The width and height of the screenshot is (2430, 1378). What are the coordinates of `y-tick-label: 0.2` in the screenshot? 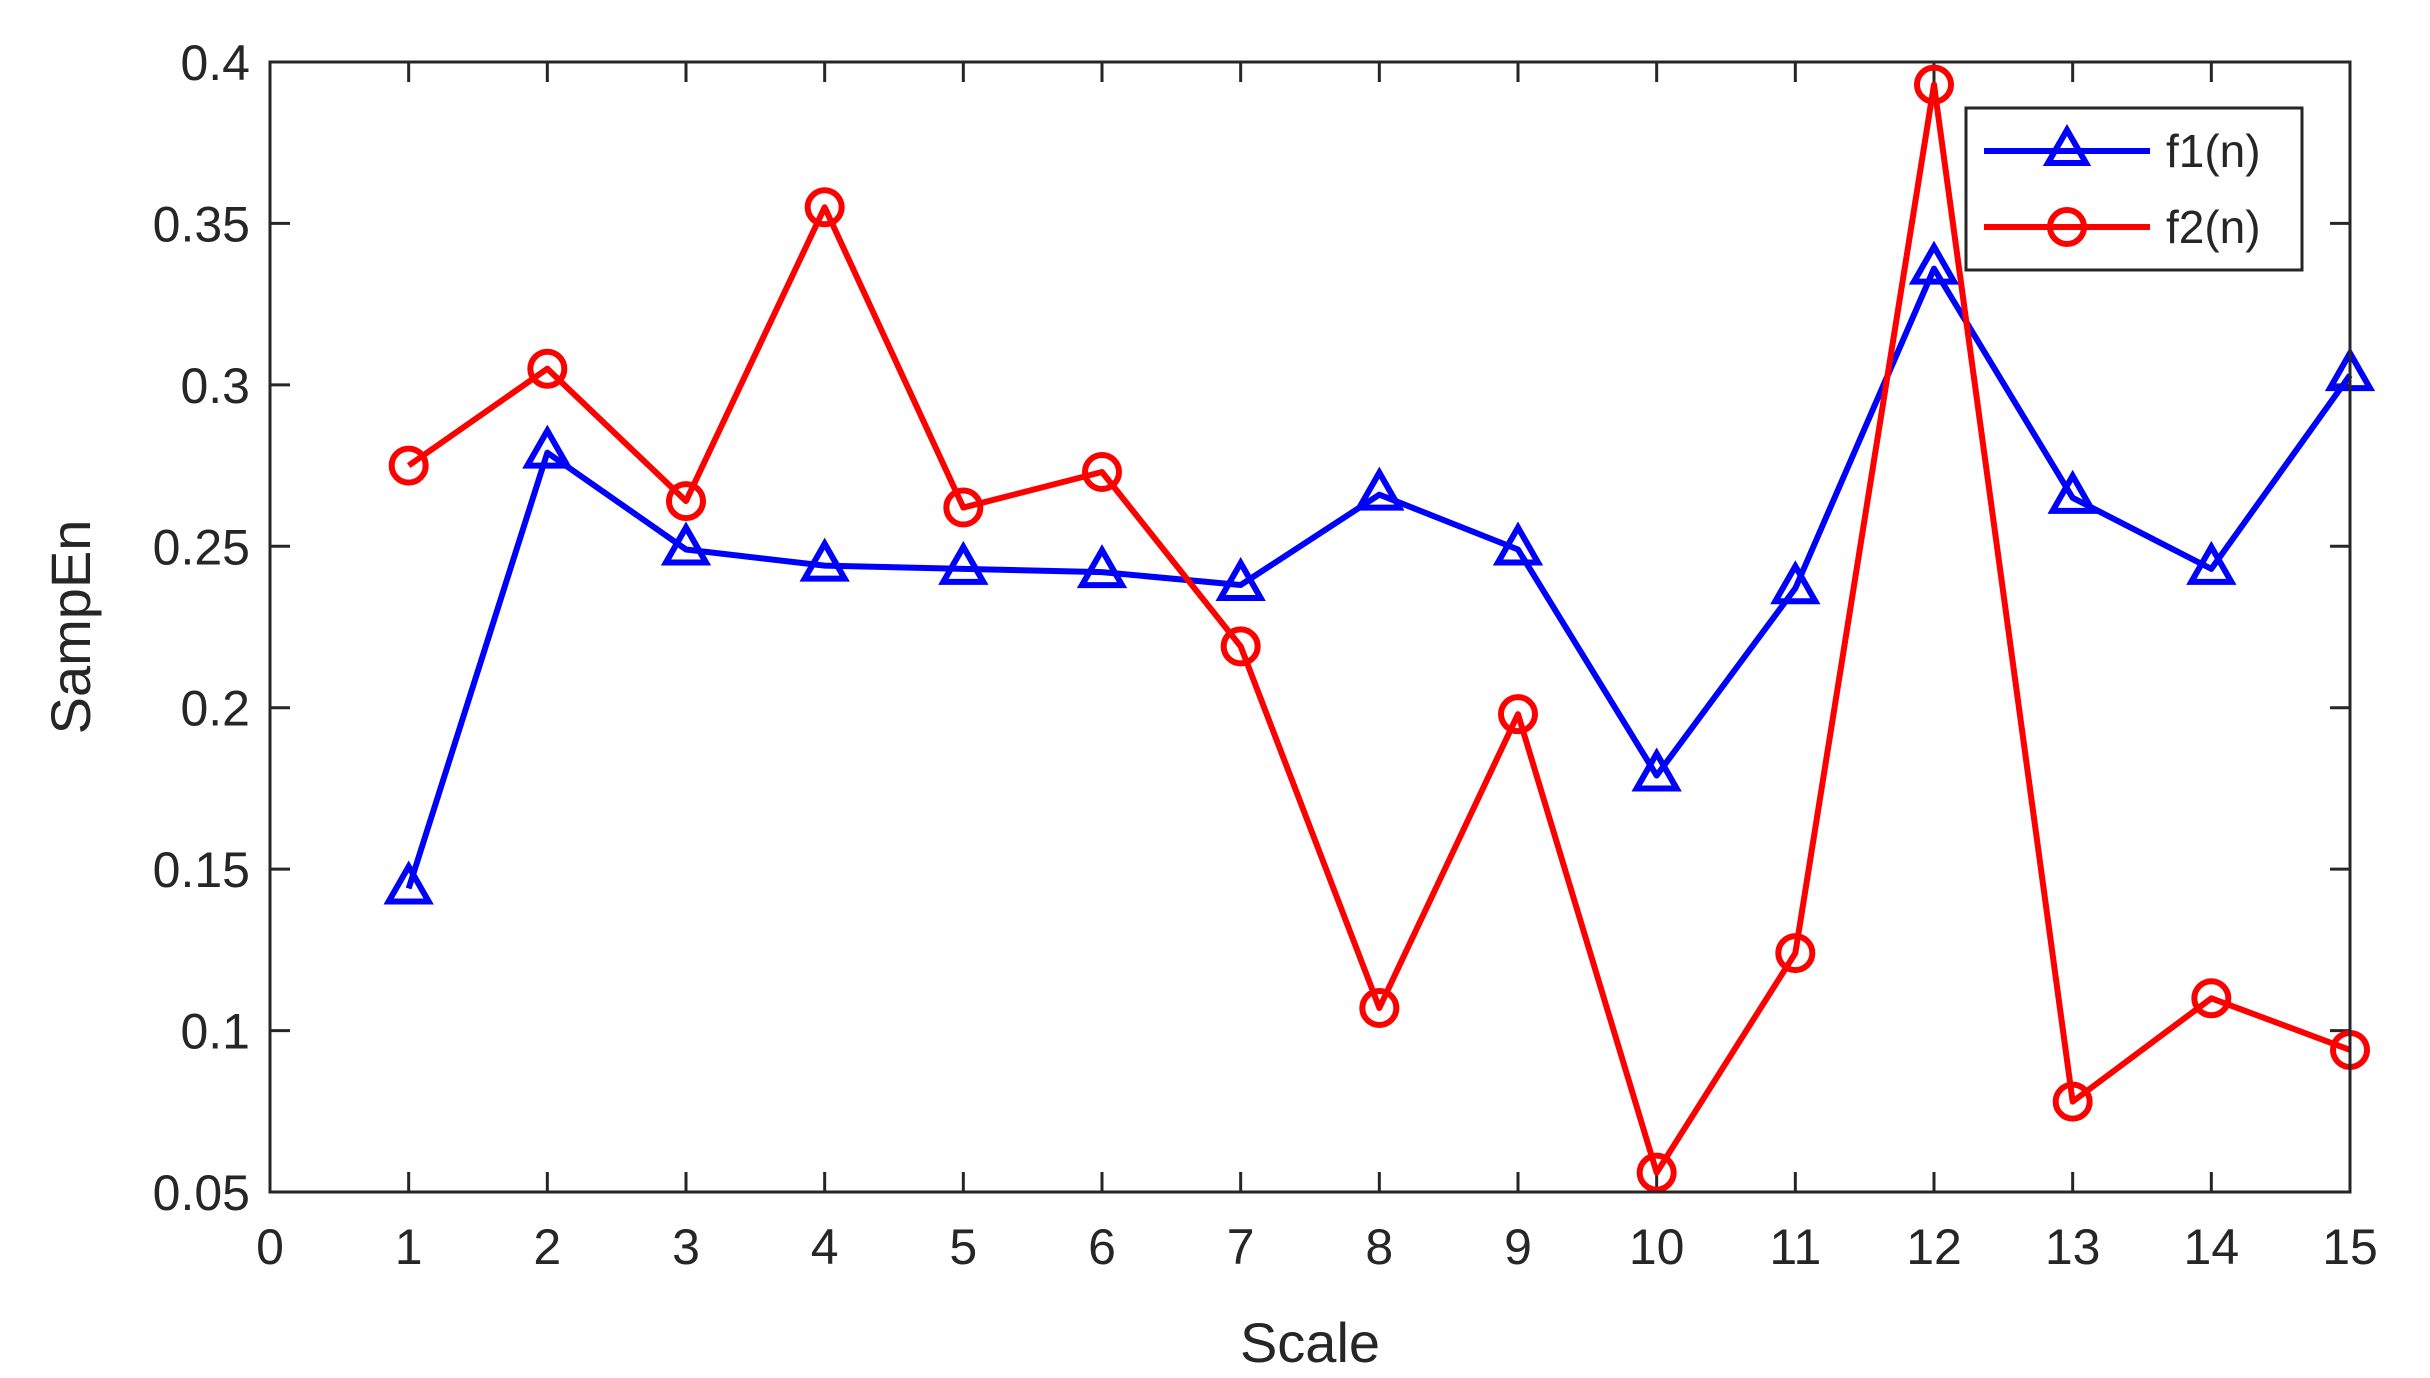 It's located at (215, 709).